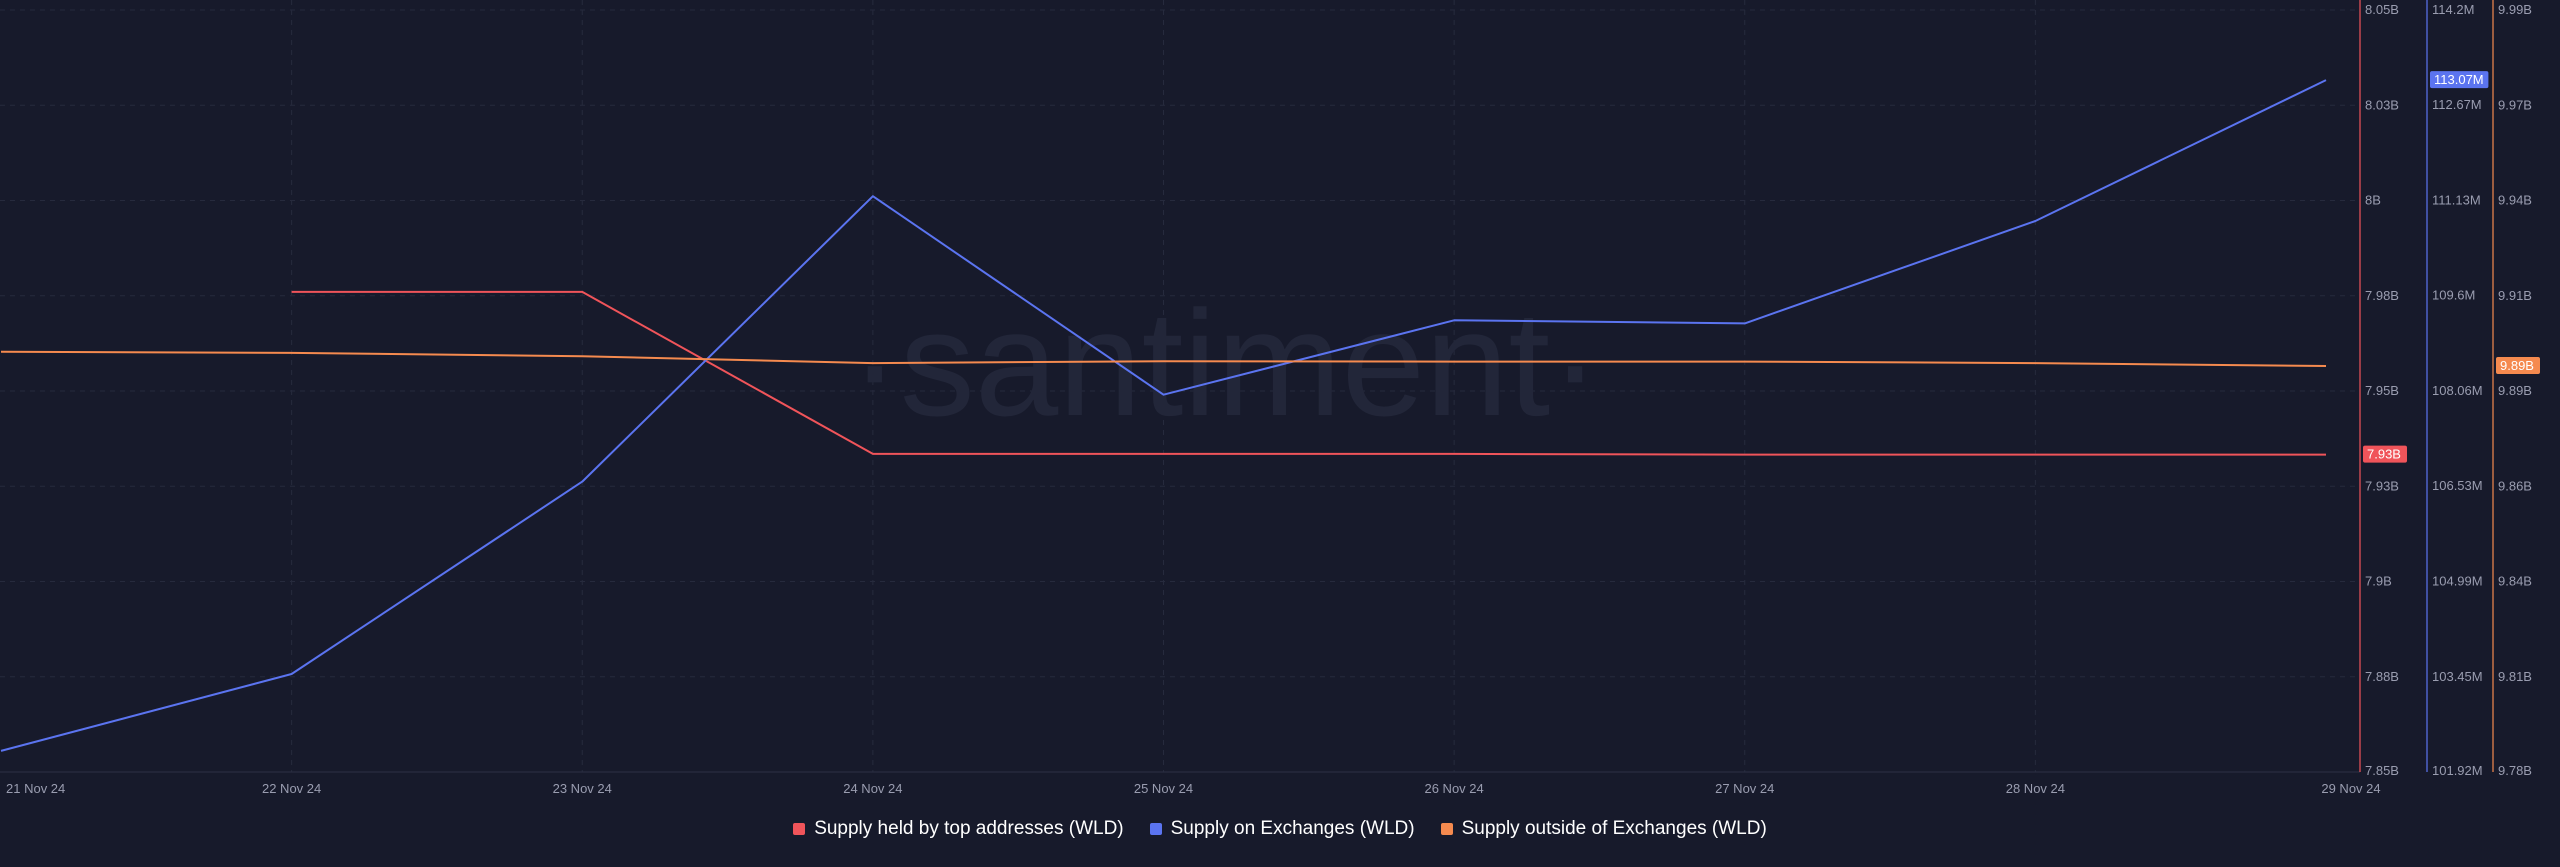 The width and height of the screenshot is (2560, 867). What do you see at coordinates (2382, 485) in the screenshot?
I see `y-tick-label-top_addresses: 7.93B` at bounding box center [2382, 485].